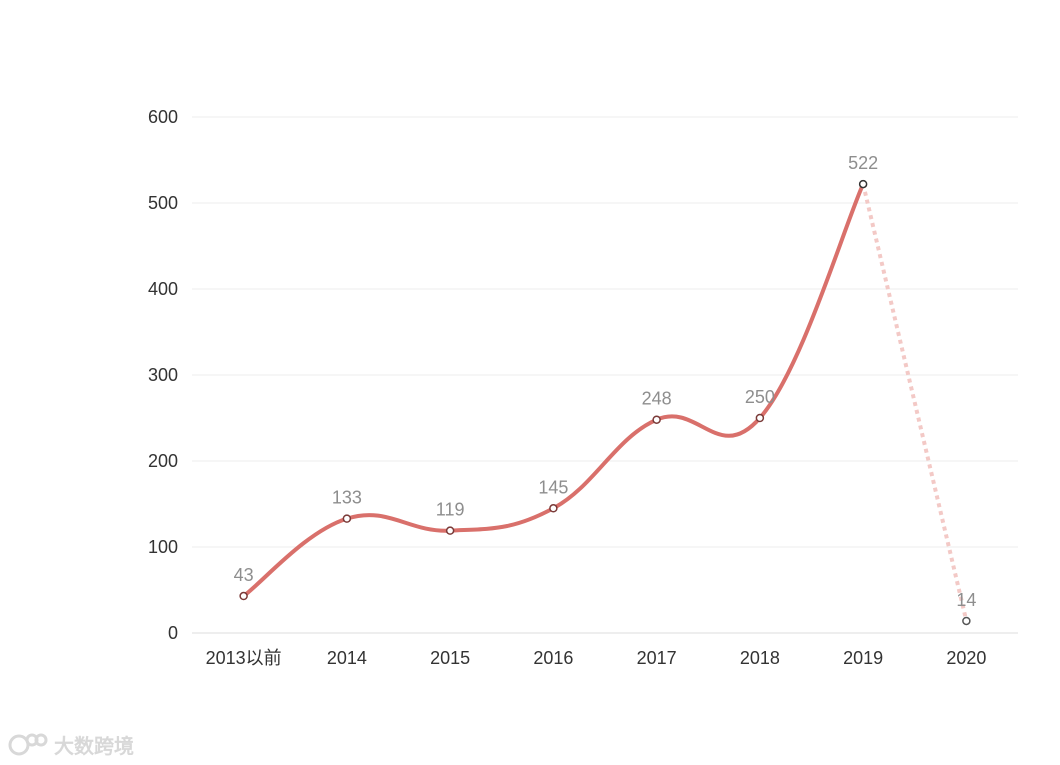  What do you see at coordinates (163, 461) in the screenshot?
I see `y-tick-label: 200` at bounding box center [163, 461].